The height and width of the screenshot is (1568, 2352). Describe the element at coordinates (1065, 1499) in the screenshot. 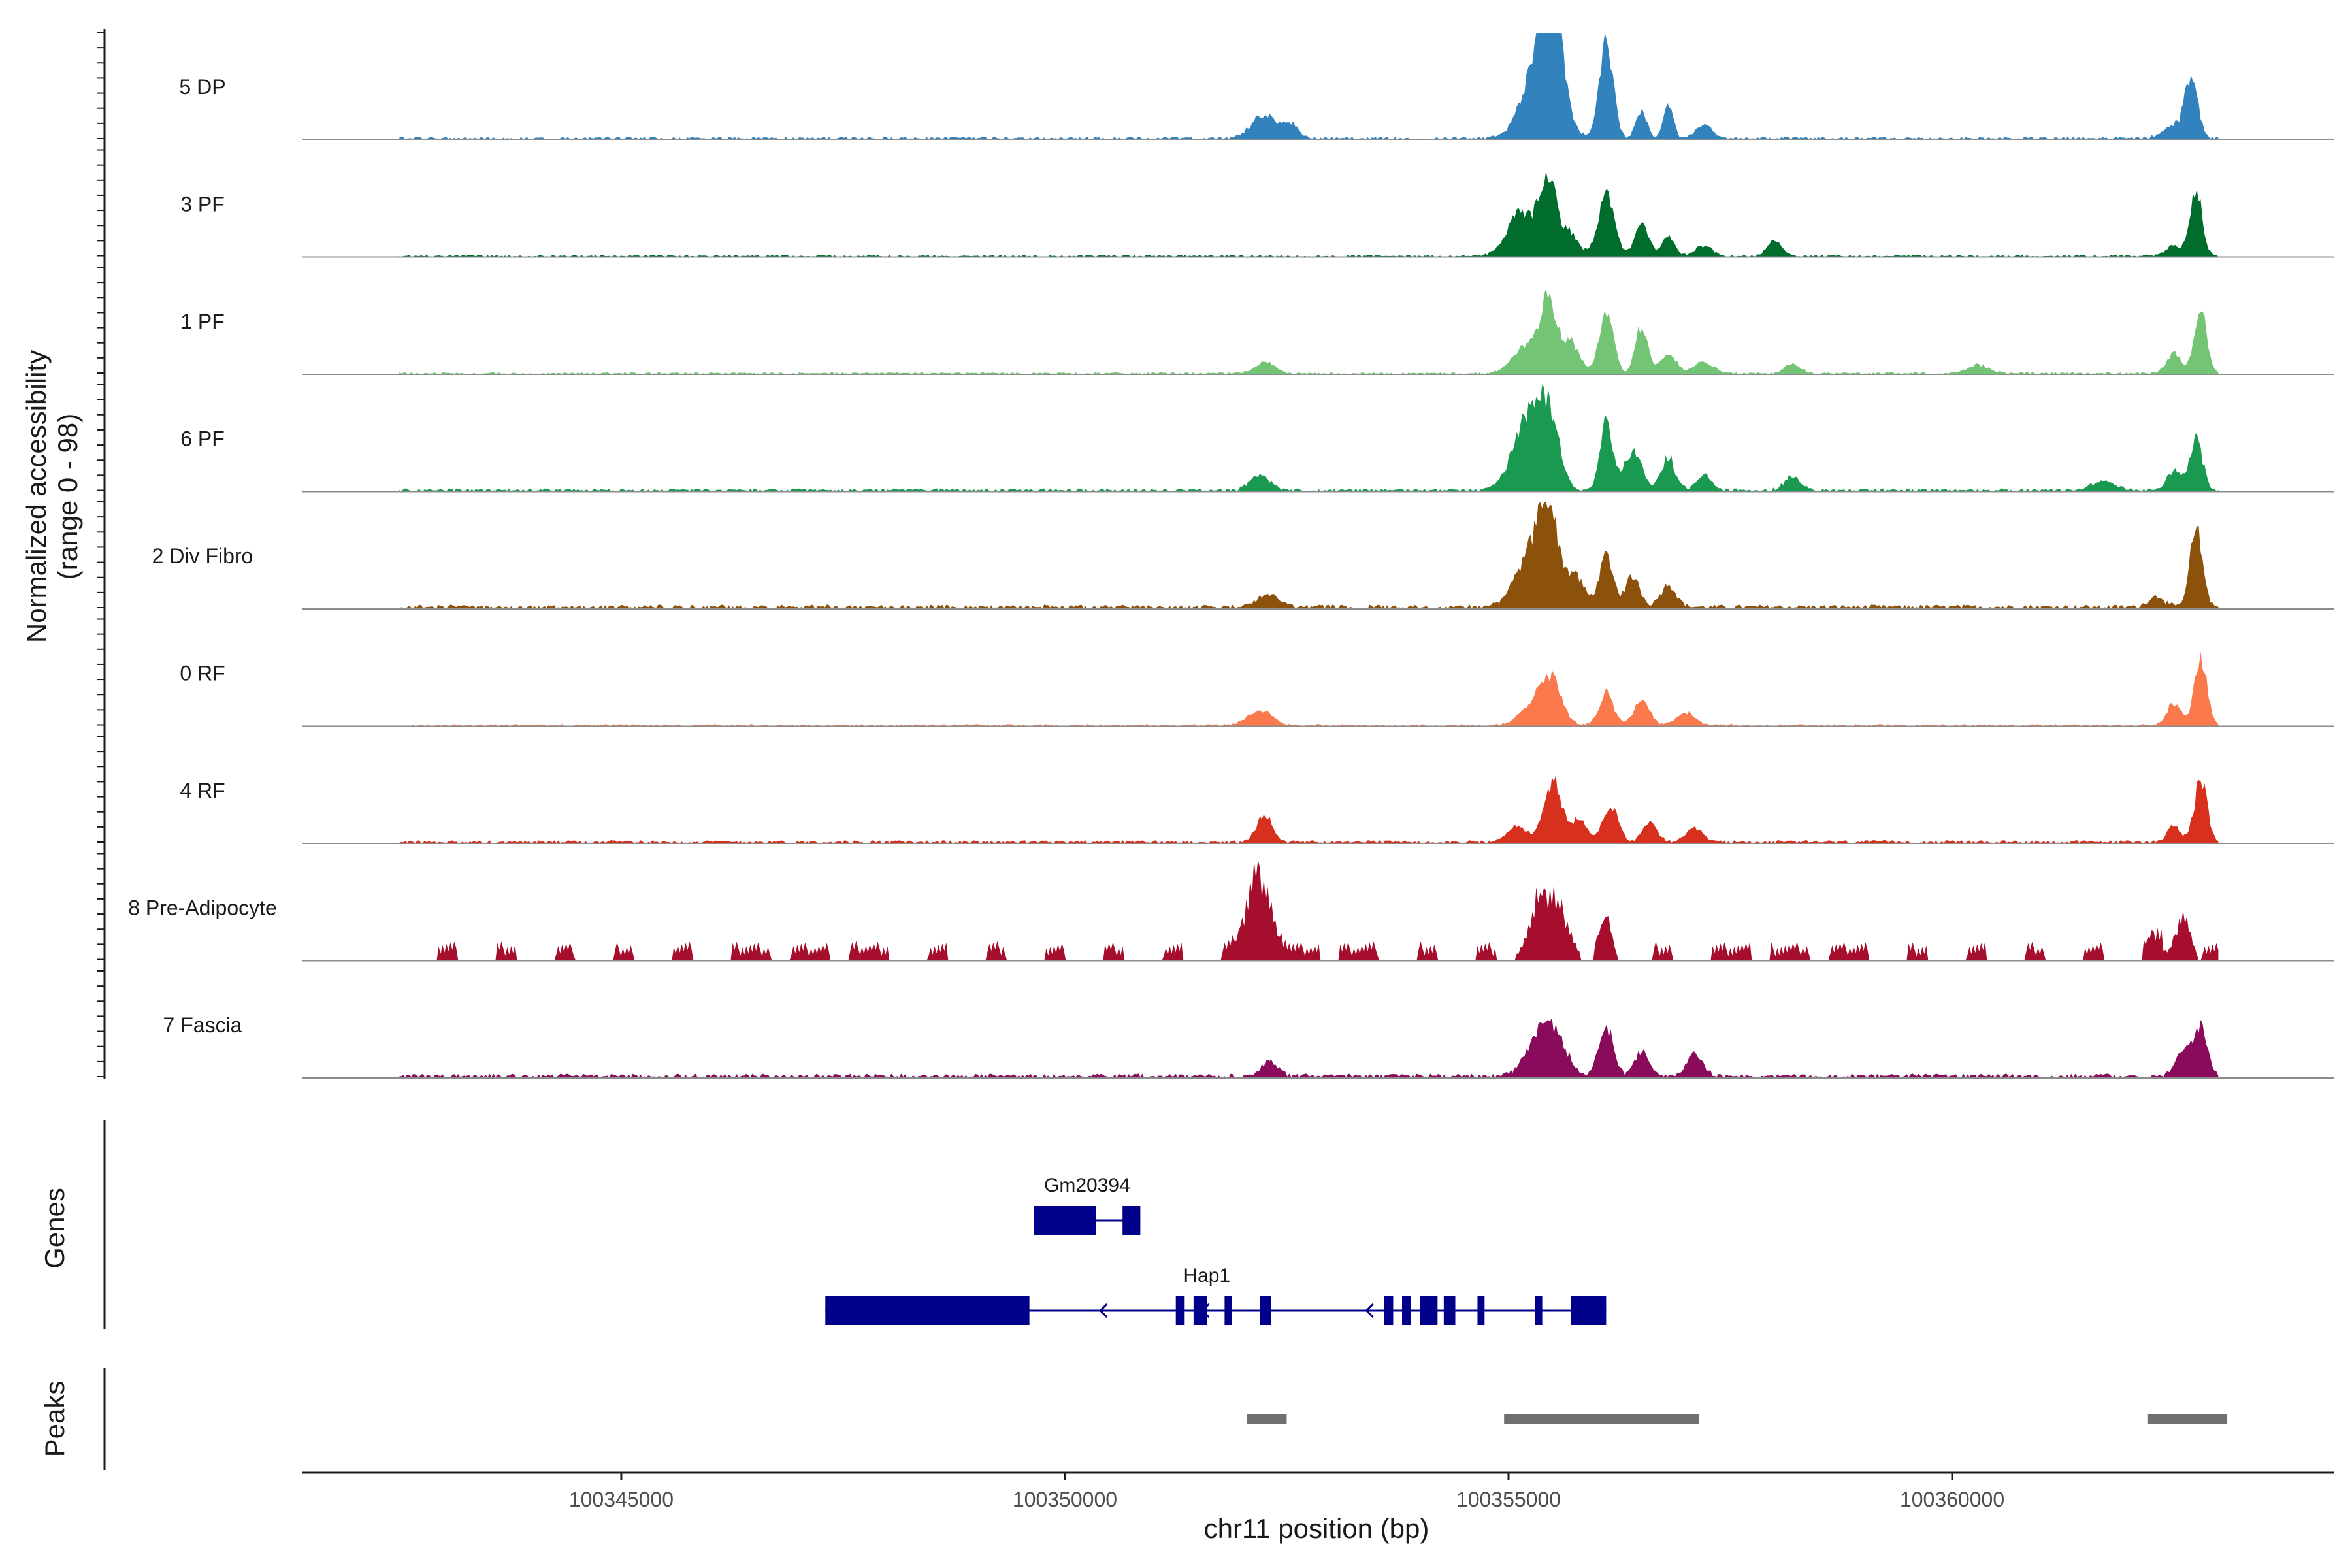

I see `x-tick-label: 100350000` at that location.